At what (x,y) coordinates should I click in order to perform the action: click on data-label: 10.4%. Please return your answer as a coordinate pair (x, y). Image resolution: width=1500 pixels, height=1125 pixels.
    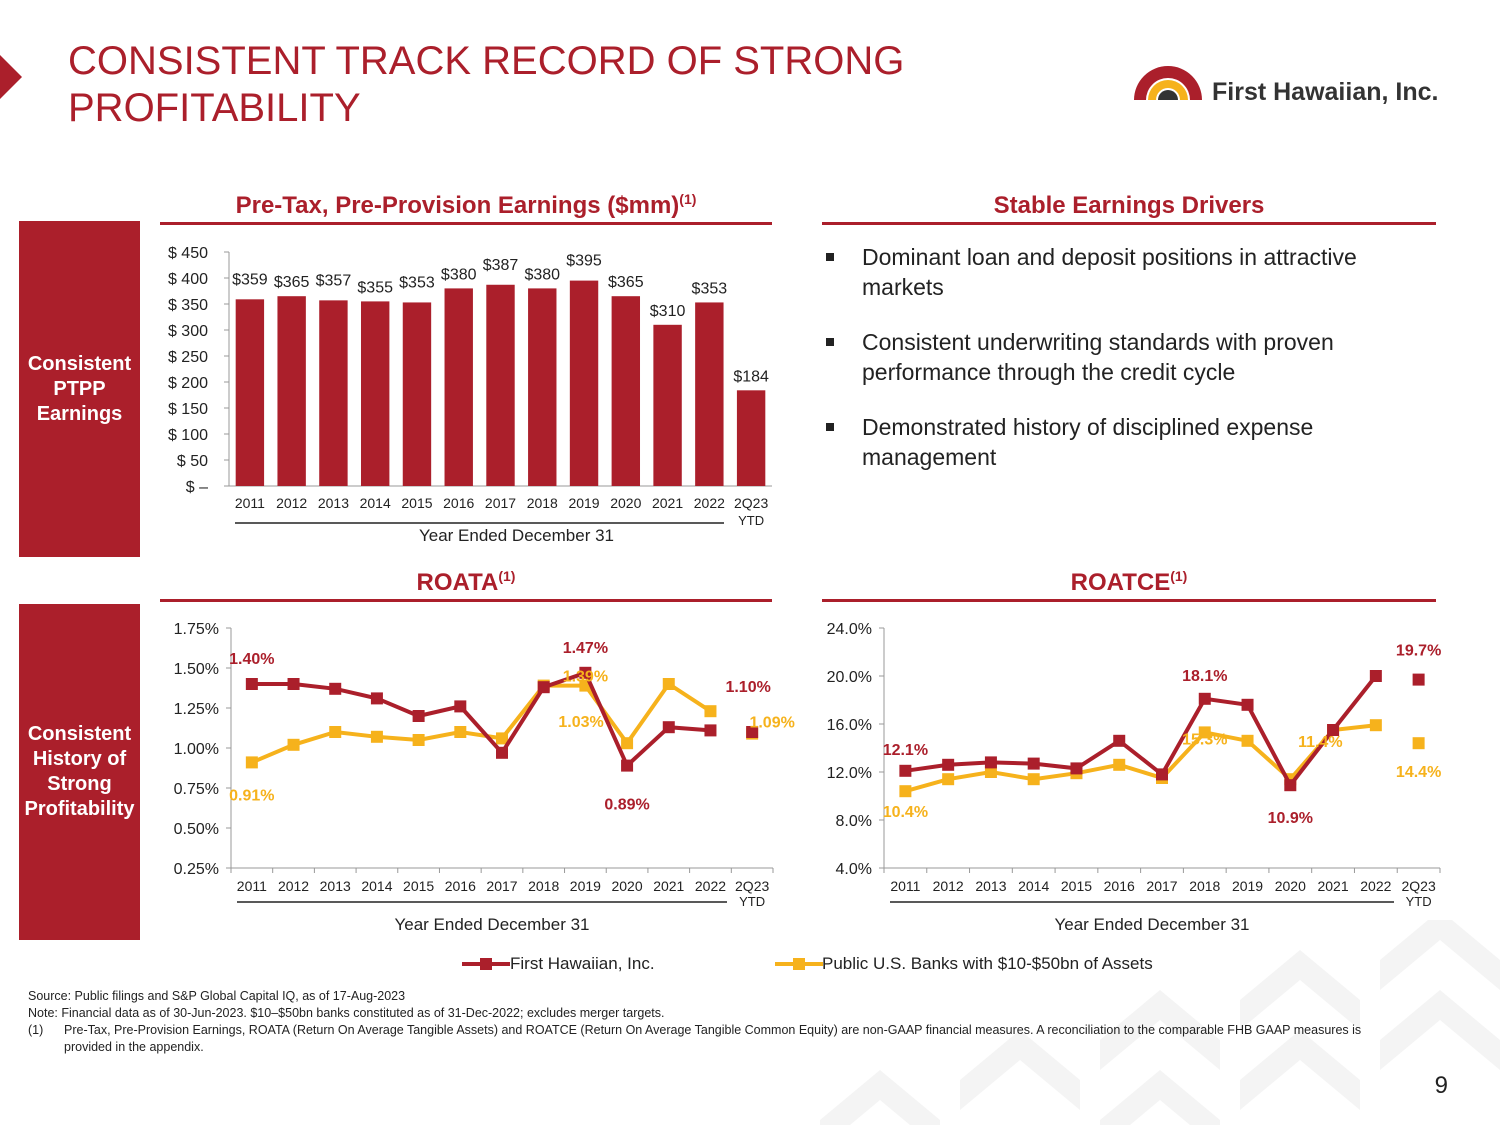
    Looking at the image, I should click on (905, 812).